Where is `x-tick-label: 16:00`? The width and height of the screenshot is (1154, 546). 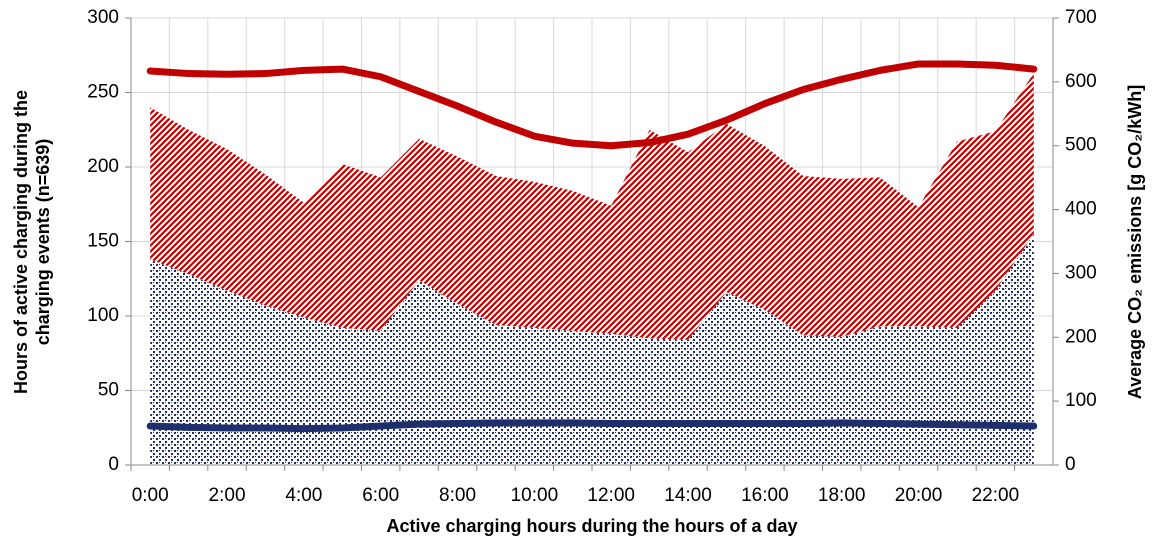
x-tick-label: 16:00 is located at coordinates (765, 495).